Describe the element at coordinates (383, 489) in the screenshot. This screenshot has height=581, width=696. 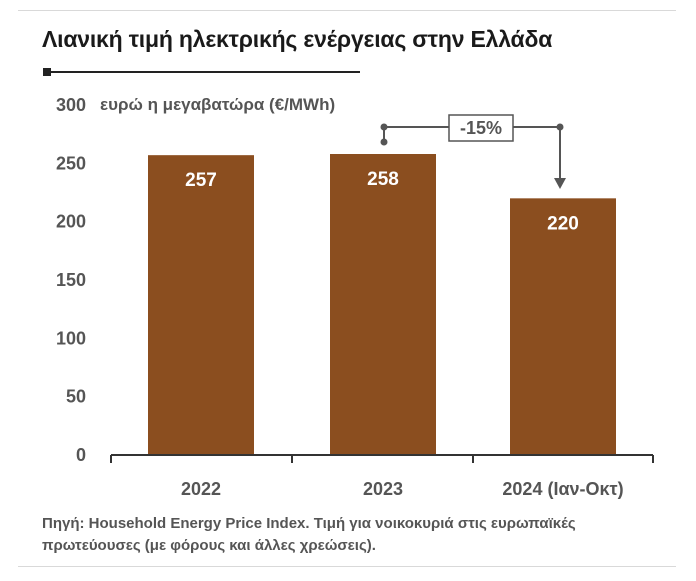
I see `x-tick-label: 2023` at that location.